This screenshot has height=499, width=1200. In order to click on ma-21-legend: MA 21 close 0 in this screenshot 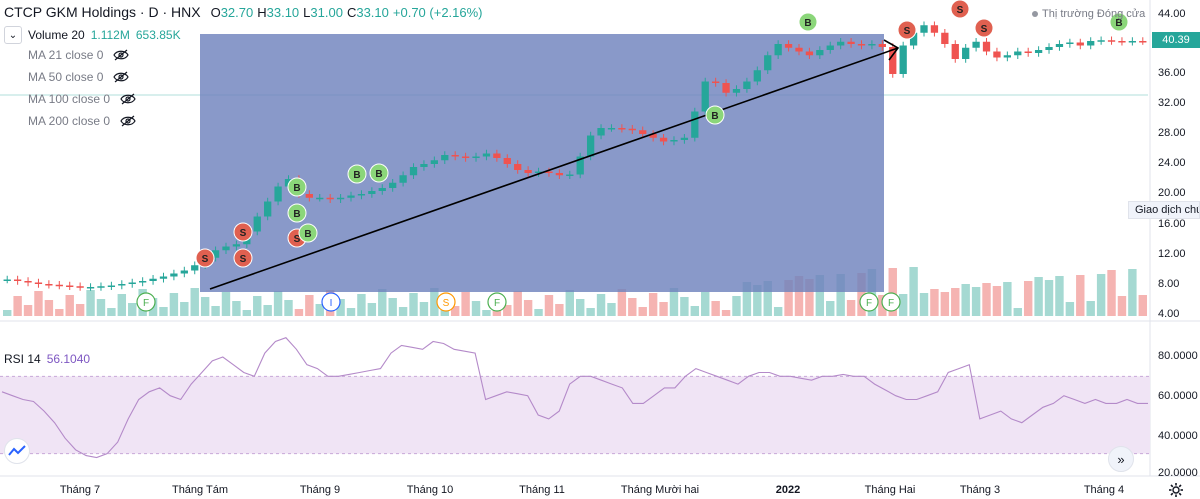, I will do `click(79, 55)`.